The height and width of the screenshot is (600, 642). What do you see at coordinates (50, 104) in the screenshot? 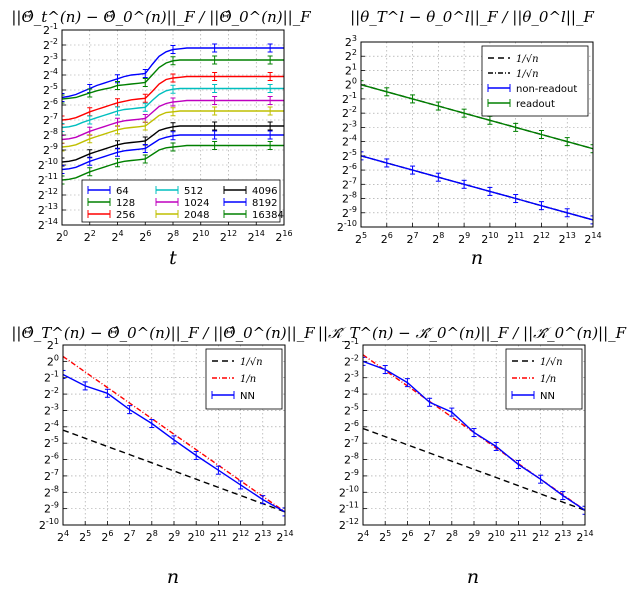
I see `y-tick-label: 2-6` at bounding box center [50, 104].